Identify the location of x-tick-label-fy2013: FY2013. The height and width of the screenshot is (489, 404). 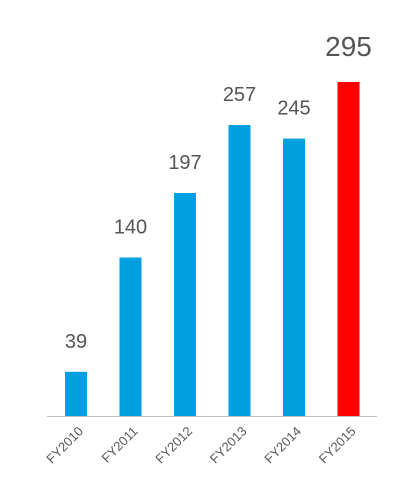
(228, 445).